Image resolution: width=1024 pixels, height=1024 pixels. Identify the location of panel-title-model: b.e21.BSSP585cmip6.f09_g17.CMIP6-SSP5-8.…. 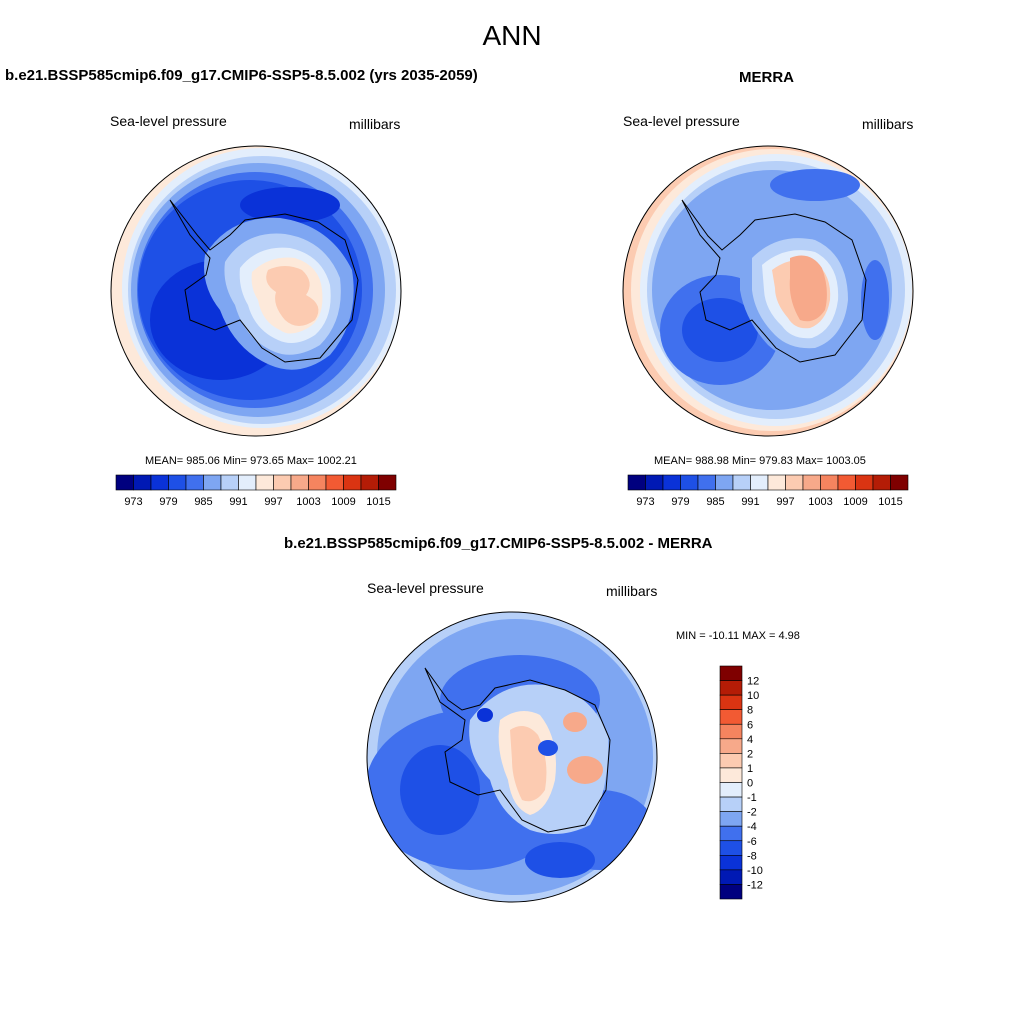
(241, 75).